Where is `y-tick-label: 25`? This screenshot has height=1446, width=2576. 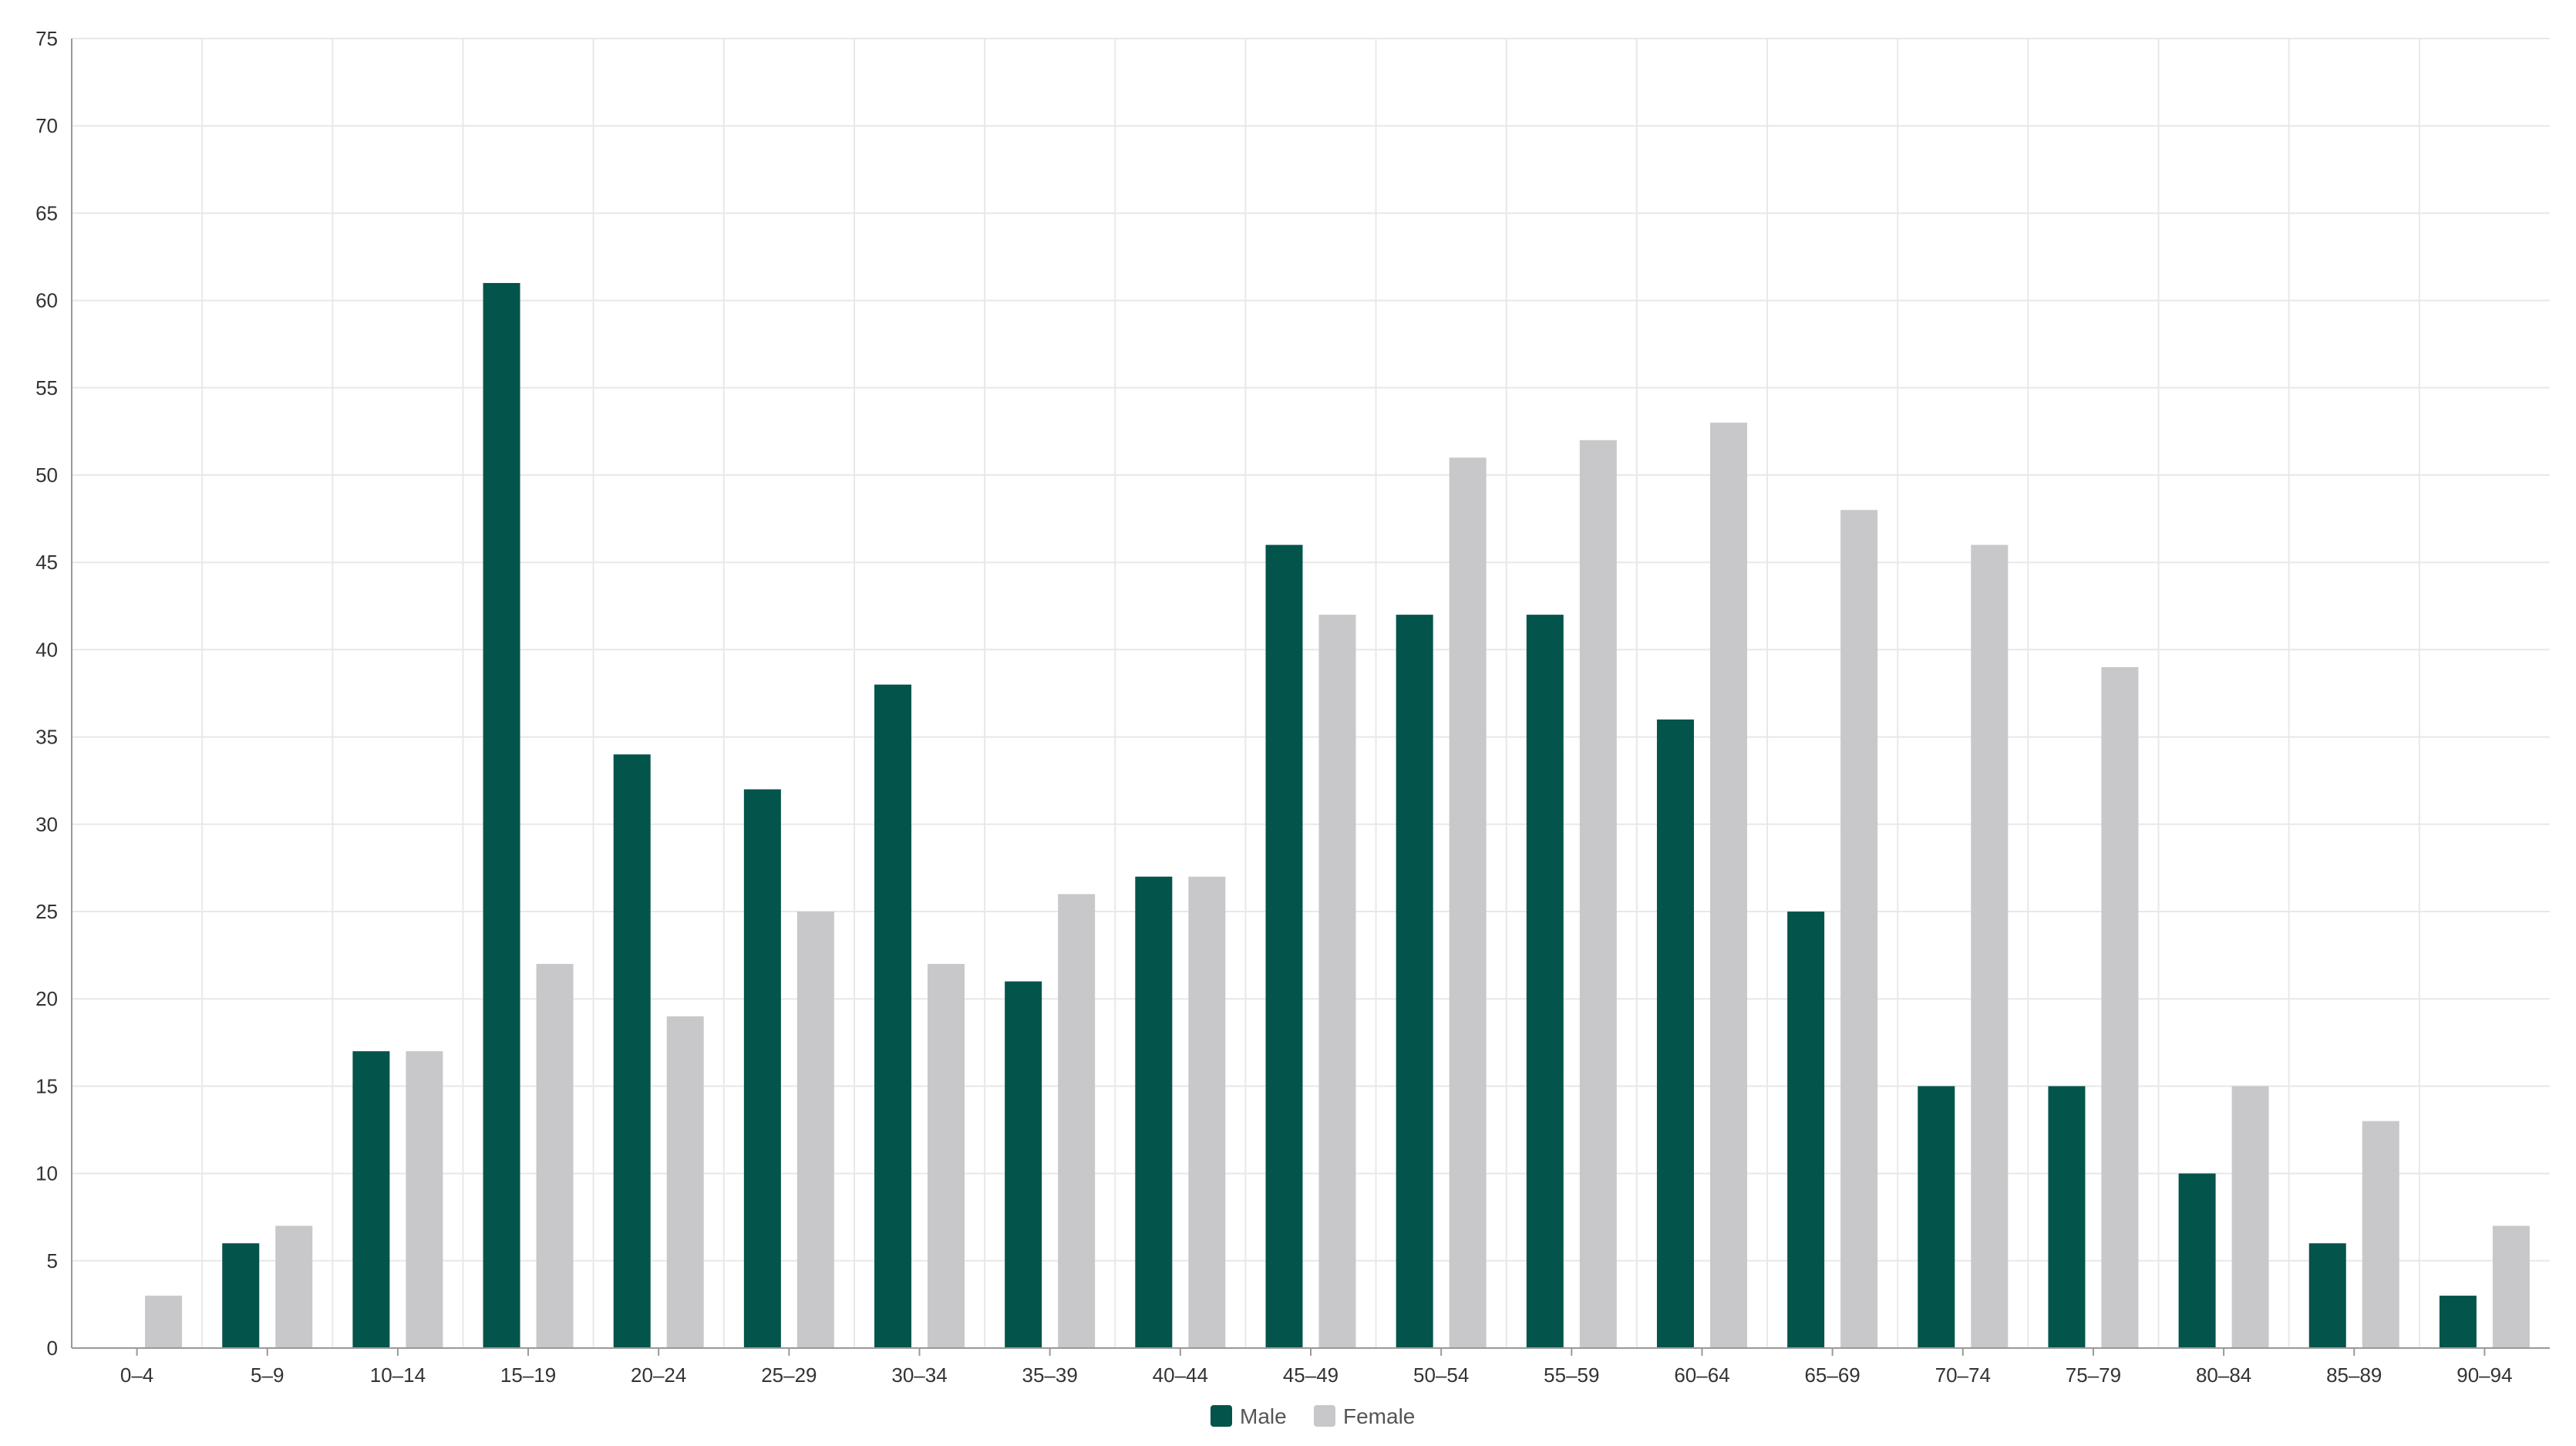
y-tick-label: 25 is located at coordinates (46, 911).